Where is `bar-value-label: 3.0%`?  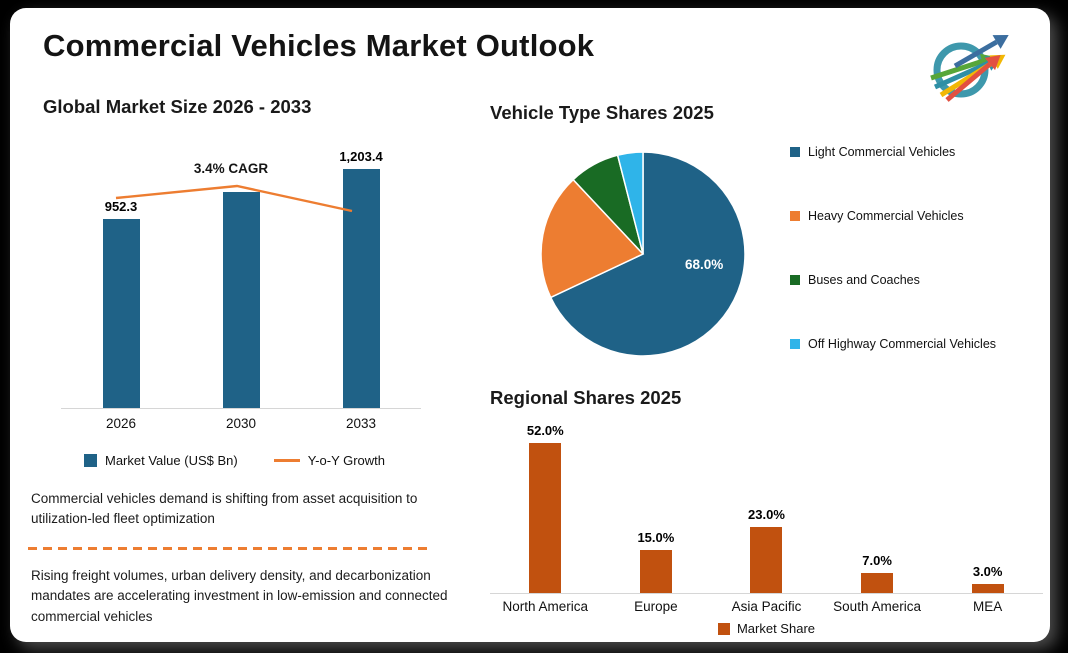 bar-value-label: 3.0% is located at coordinates (987, 571).